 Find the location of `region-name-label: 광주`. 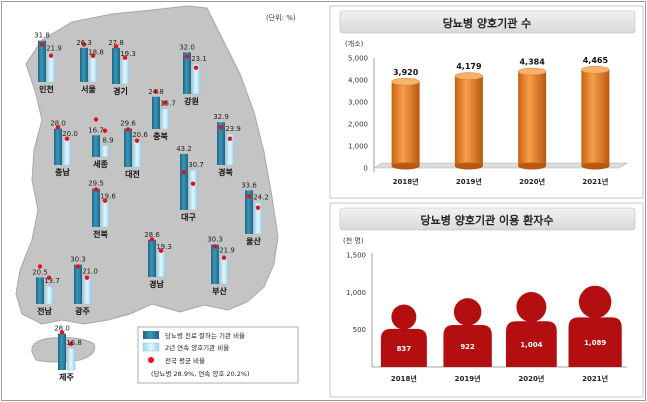

region-name-label: 광주 is located at coordinates (82, 311).